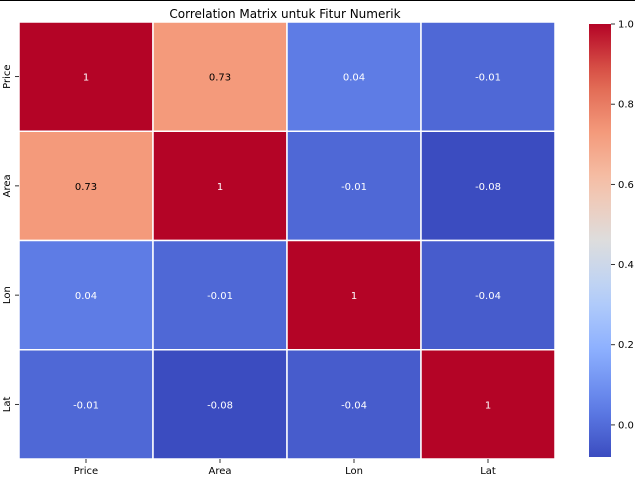 The image size is (635, 480). I want to click on colorbar-gradient, so click(600, 240).